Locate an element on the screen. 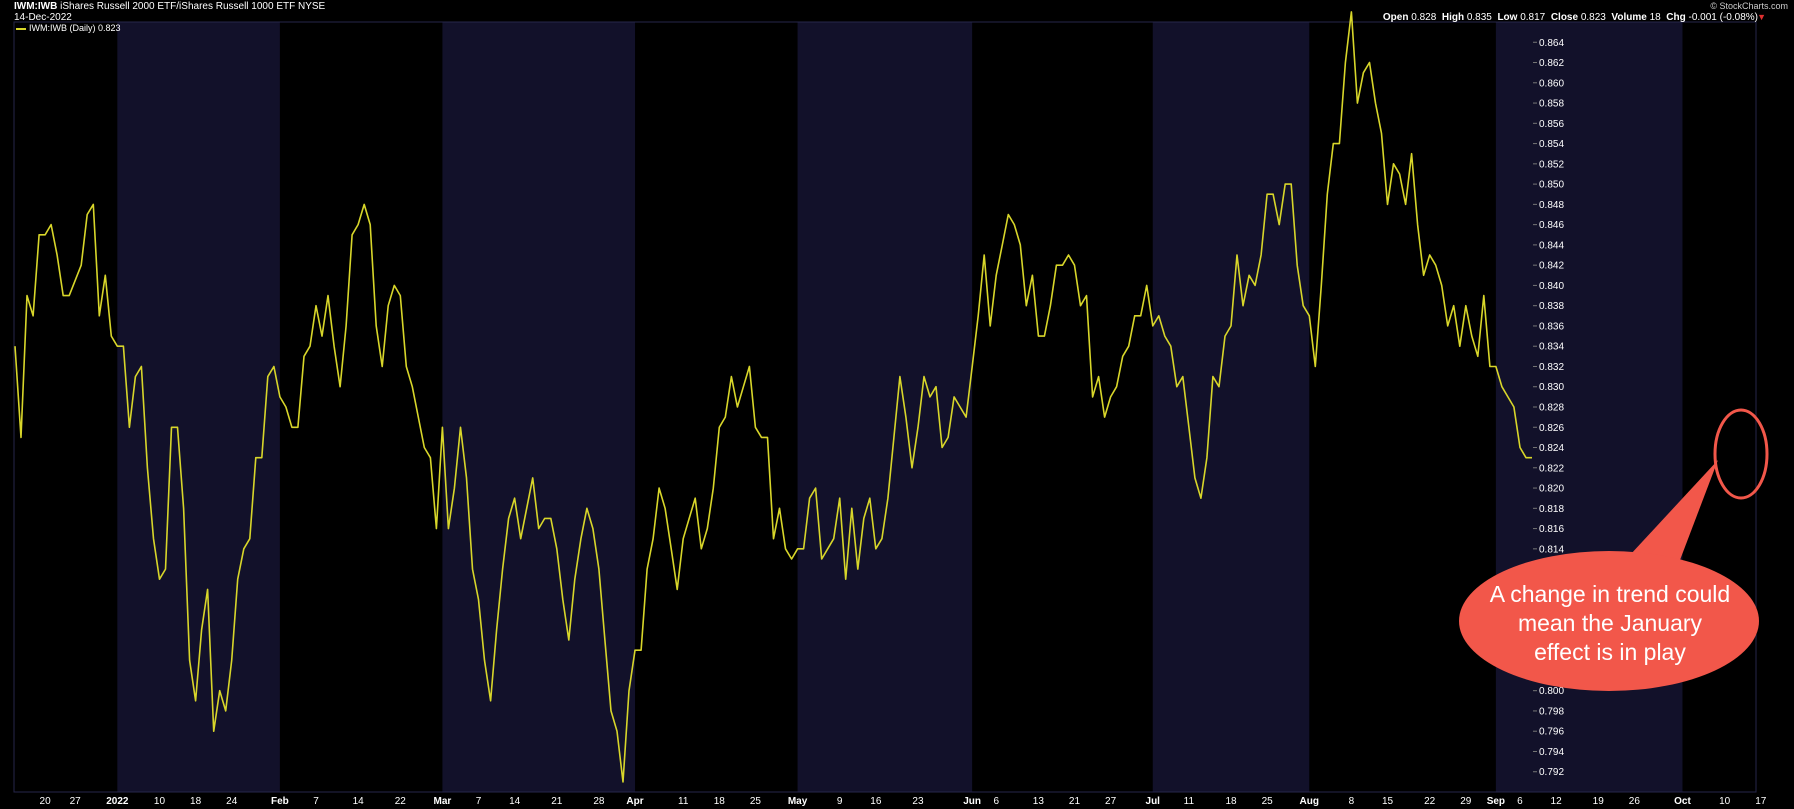 The height and width of the screenshot is (809, 1794). y-tick-label: 0.832 is located at coordinates (1551, 367).